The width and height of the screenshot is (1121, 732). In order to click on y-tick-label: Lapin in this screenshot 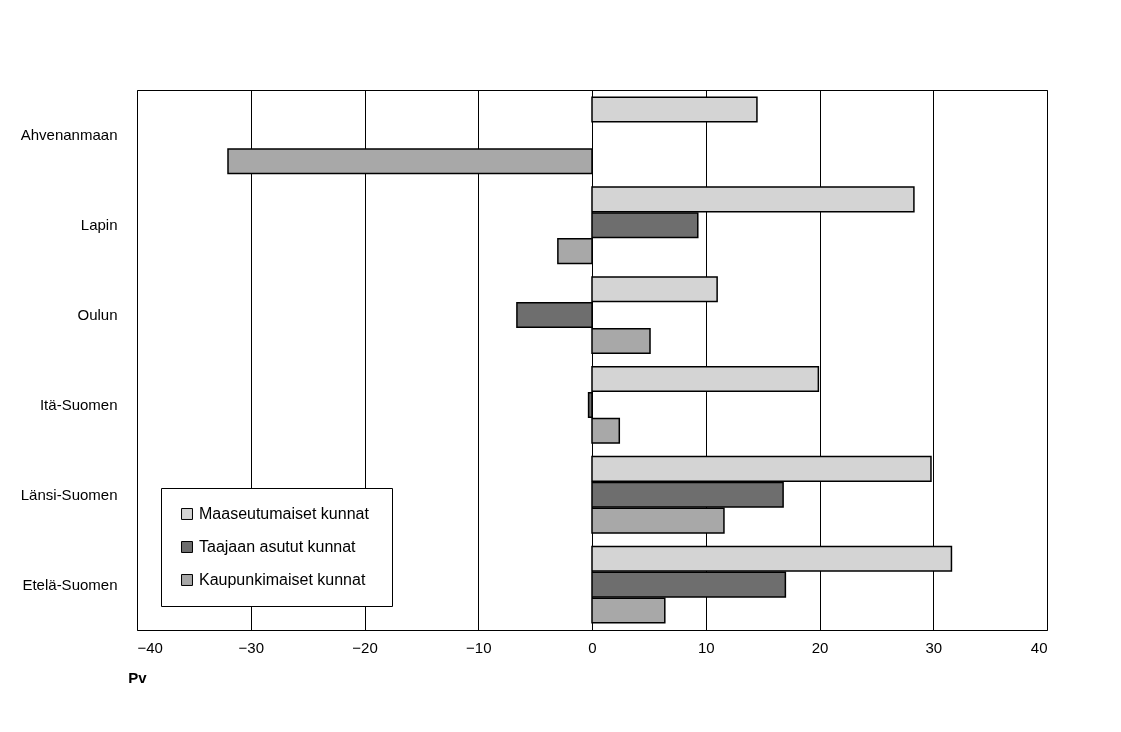, I will do `click(99, 225)`.